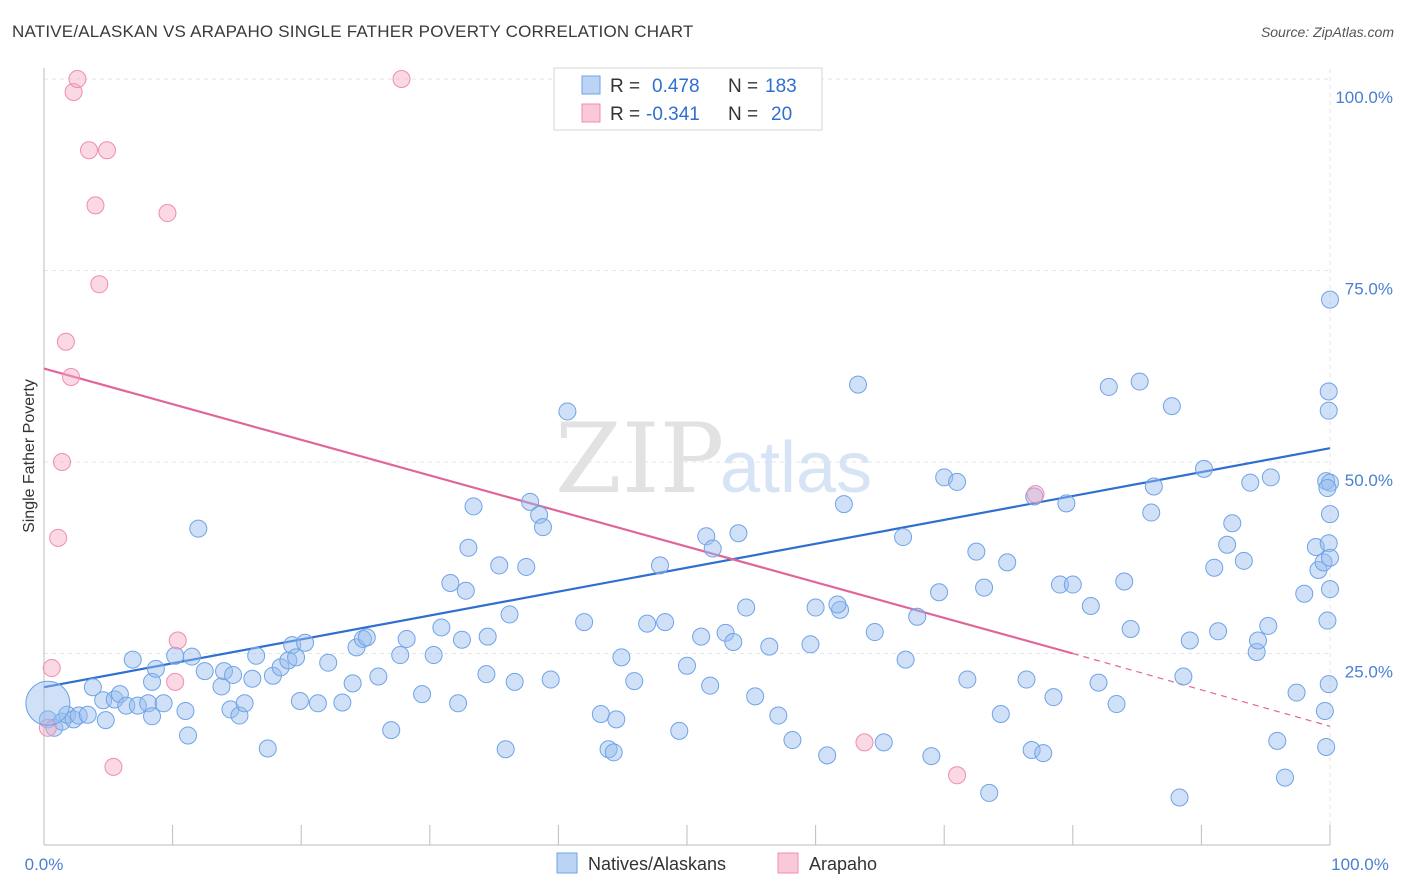 This screenshot has height=892, width=1406. Describe the element at coordinates (1360, 864) in the screenshot. I see `x-tick-label-max: 100.0%` at that location.